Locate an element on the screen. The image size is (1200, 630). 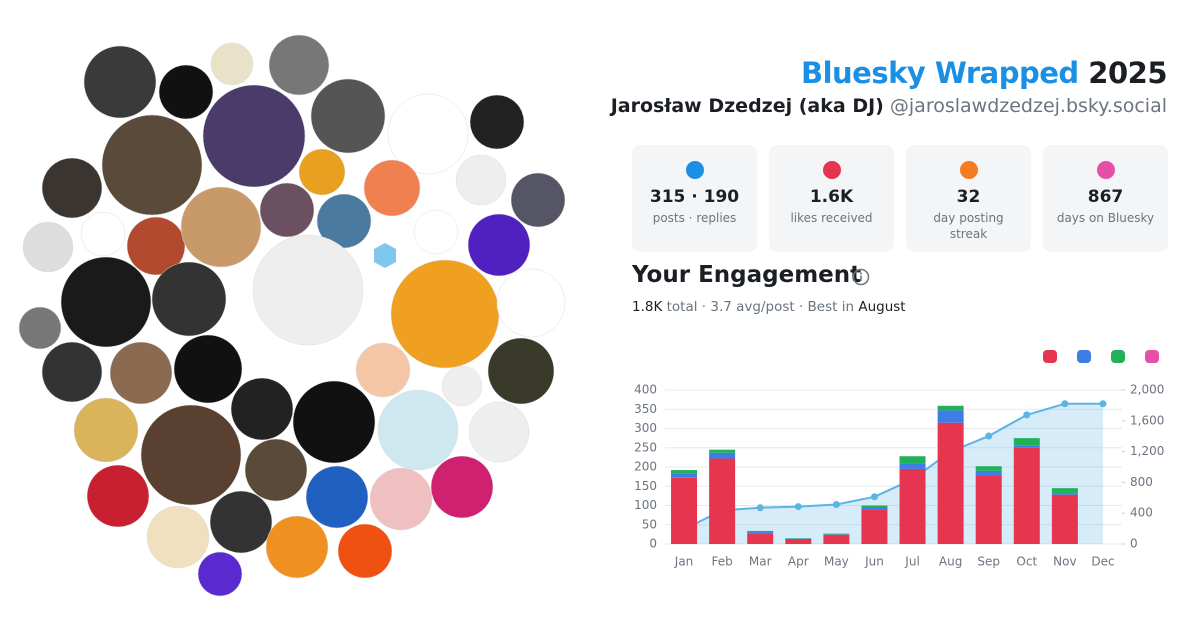
y-tick-label: 250 is located at coordinates (645, 447).